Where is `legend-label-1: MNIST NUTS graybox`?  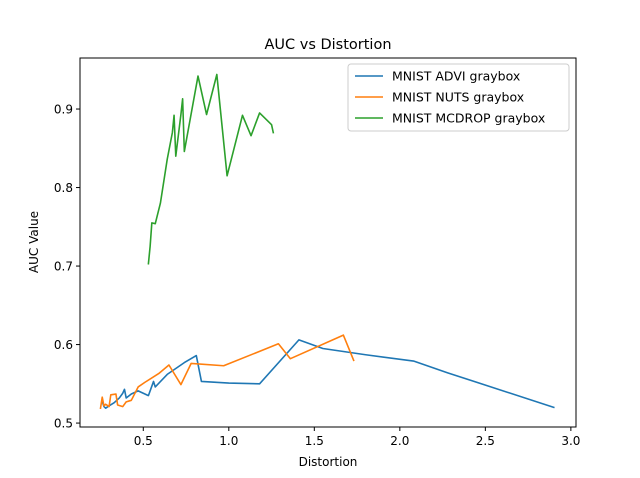
legend-label-1: MNIST NUTS graybox is located at coordinates (458, 97).